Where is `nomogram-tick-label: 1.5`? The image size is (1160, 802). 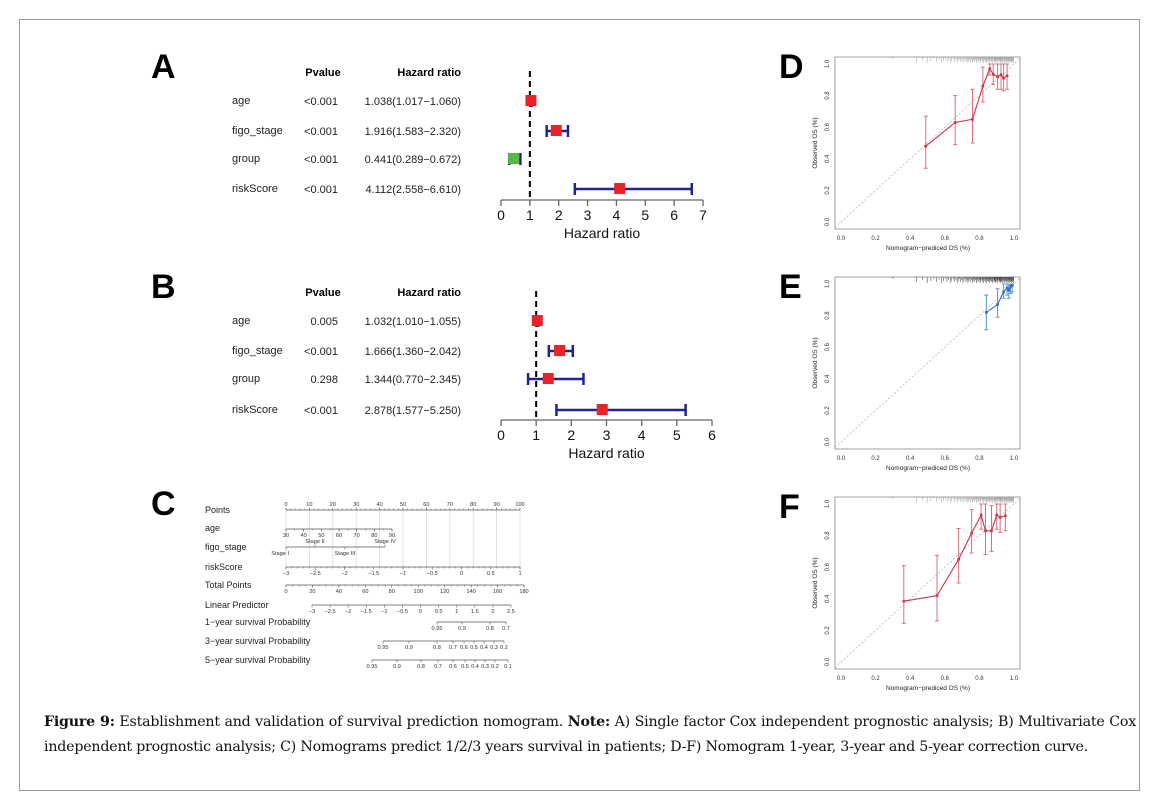
nomogram-tick-label: 1.5 is located at coordinates (475, 612).